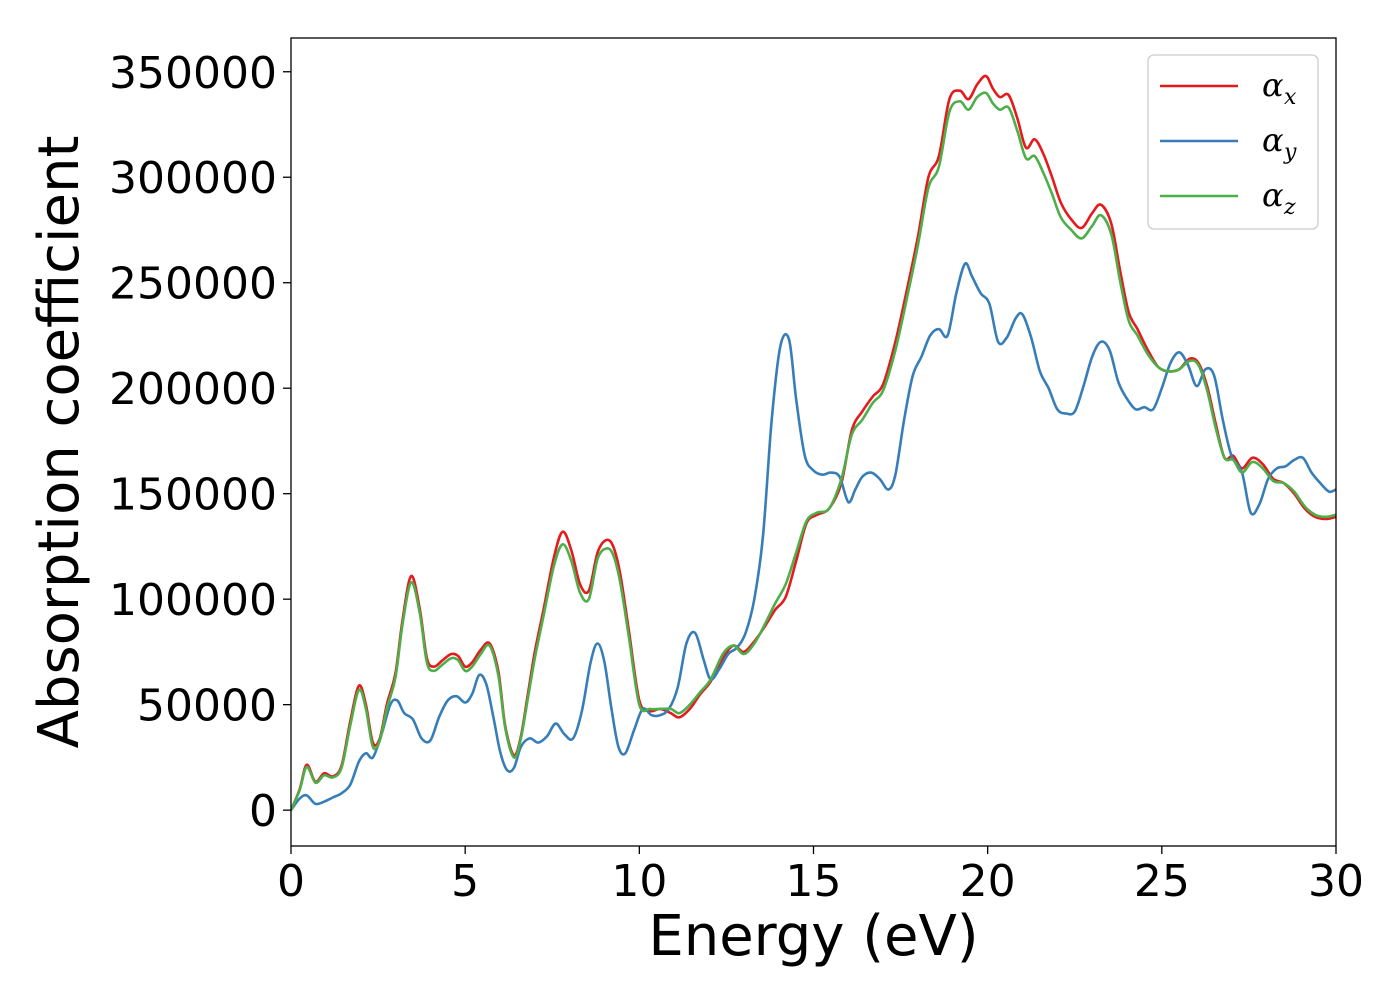  What do you see at coordinates (1289, 207) in the screenshot?
I see `legend-subscript-z: z` at bounding box center [1289, 207].